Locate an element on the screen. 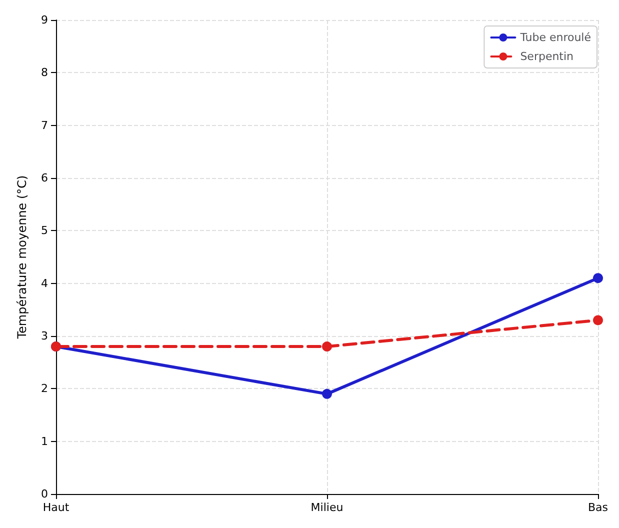 The width and height of the screenshot is (619, 528). x-tick-label: Haut is located at coordinates (56, 507).